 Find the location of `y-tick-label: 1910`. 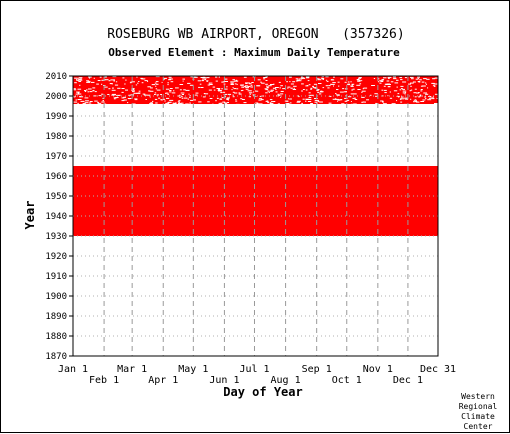

y-tick-label: 1910 is located at coordinates (56, 277).